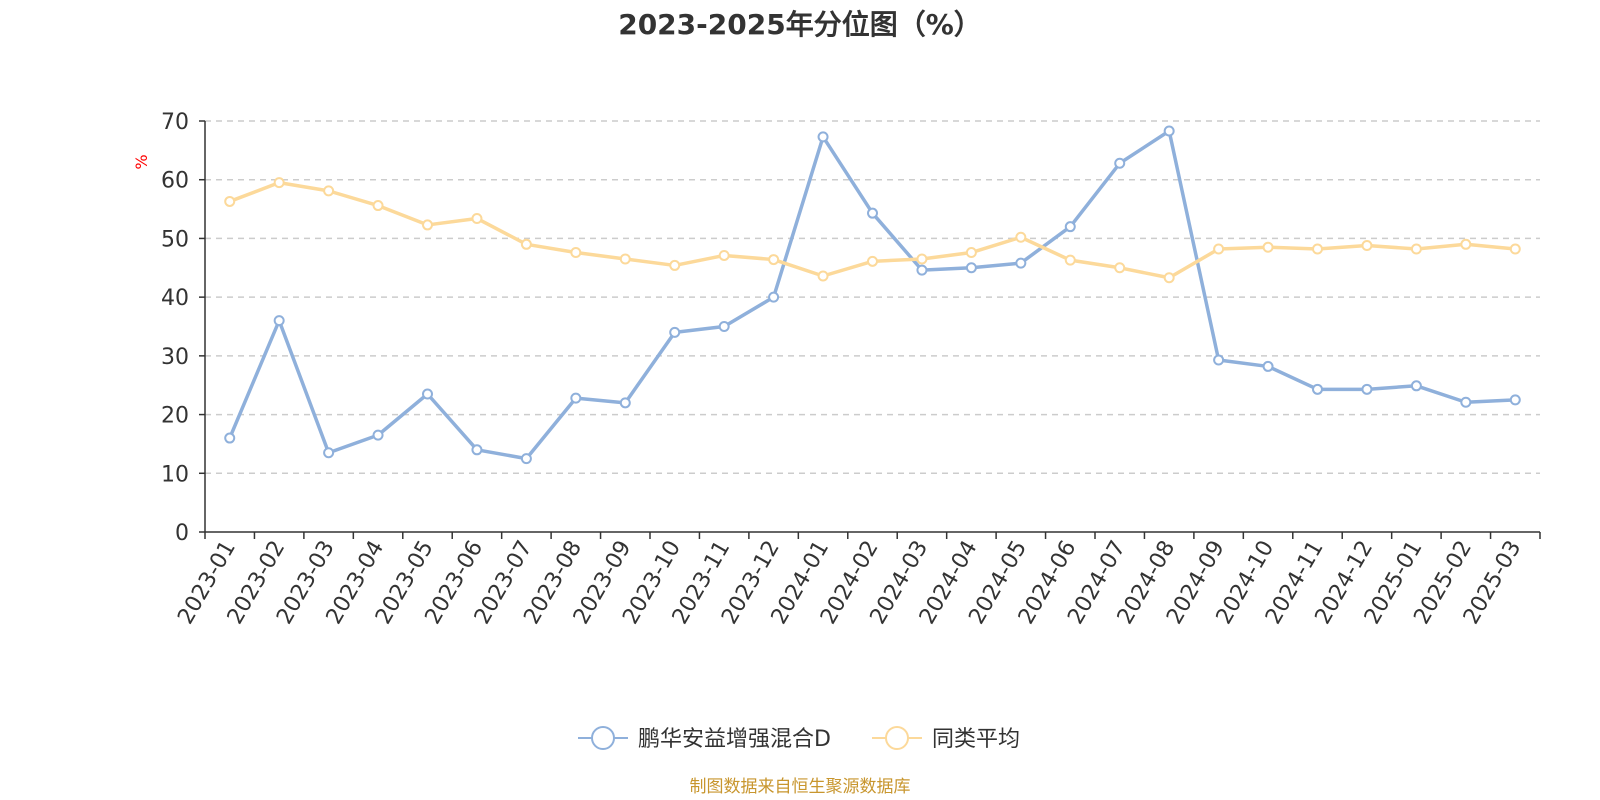  I want to click on chart-title: 2023-2025年分位图（%）, so click(800, 24).